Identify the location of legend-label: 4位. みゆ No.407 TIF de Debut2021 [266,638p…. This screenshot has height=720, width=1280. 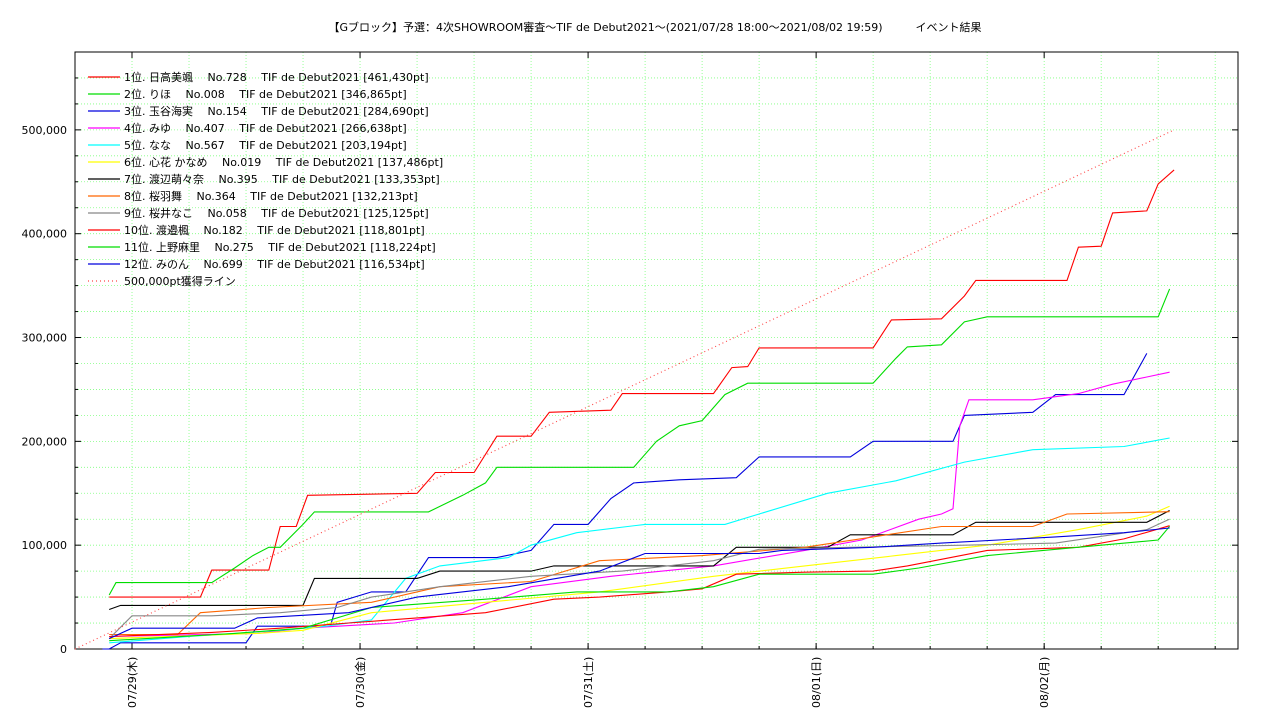
(265, 128).